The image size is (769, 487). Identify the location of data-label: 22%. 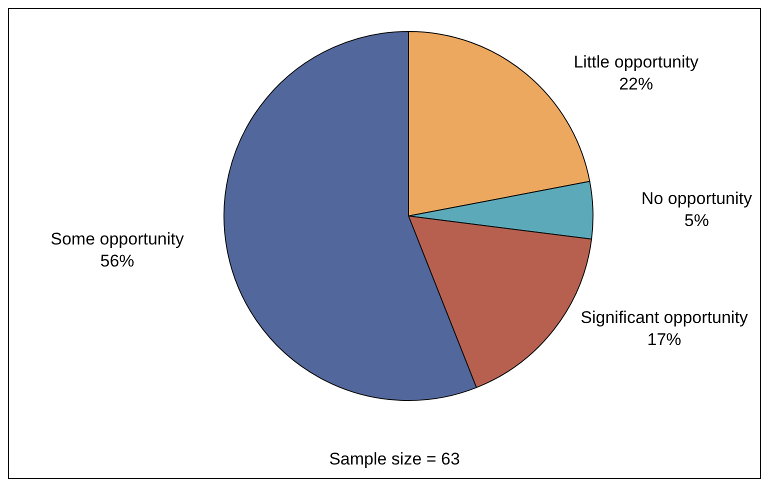
(636, 84).